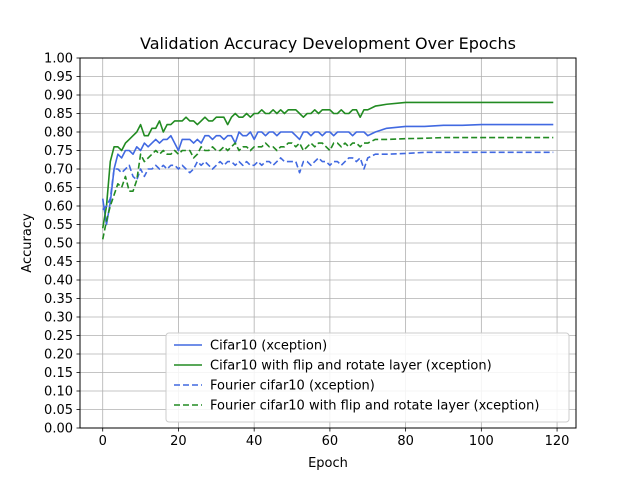 Image resolution: width=640 pixels, height=480 pixels. What do you see at coordinates (58, 373) in the screenshot?
I see `y-tick-label: 0.15` at bounding box center [58, 373].